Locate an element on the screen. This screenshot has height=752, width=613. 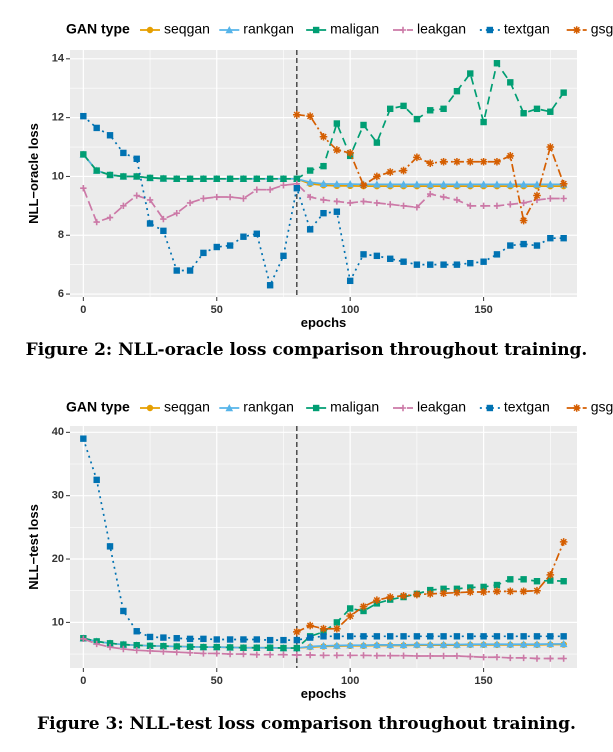
series-gsgan is located at coordinates (430, 167).